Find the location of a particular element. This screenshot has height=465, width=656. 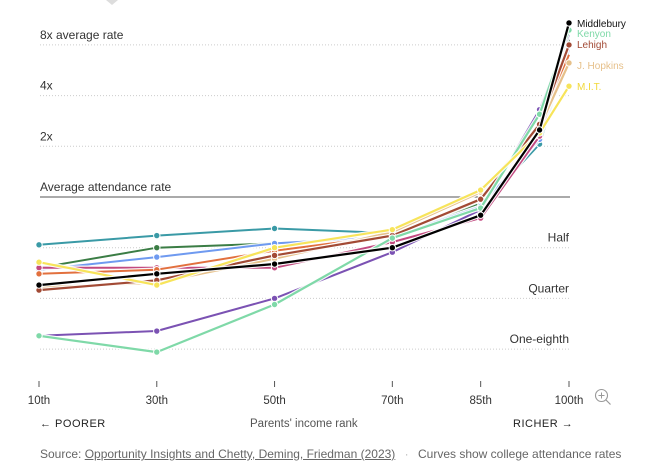

x-tick-label: 30th is located at coordinates (157, 401).